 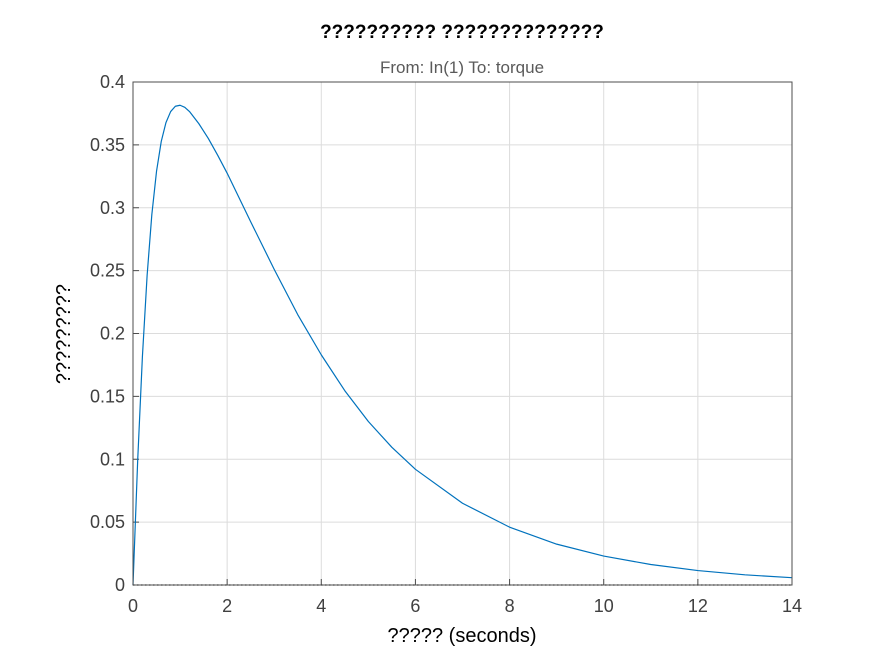 What do you see at coordinates (107, 522) in the screenshot?
I see `y-tick-label: 0.05` at bounding box center [107, 522].